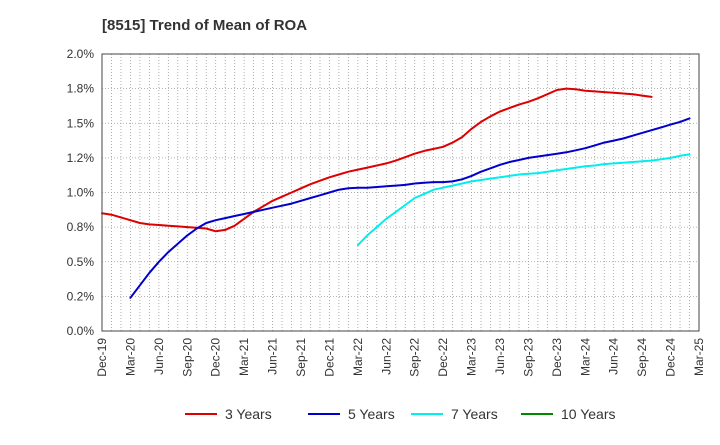 The image size is (720, 445). I want to click on legend-label: 10 Years, so click(588, 414).